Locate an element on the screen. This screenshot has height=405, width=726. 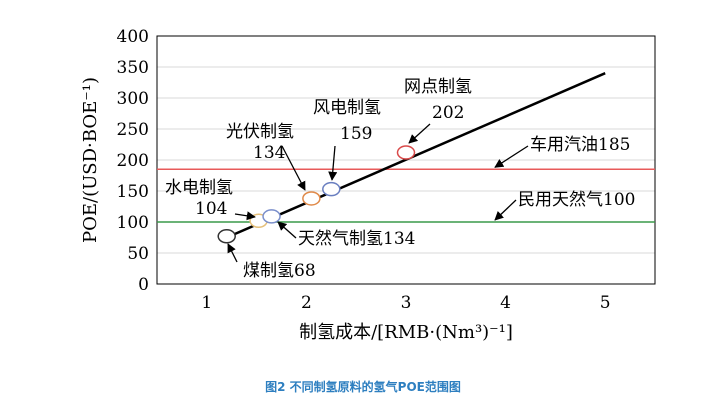
y-tick-label: 250 is located at coordinates (133, 130).